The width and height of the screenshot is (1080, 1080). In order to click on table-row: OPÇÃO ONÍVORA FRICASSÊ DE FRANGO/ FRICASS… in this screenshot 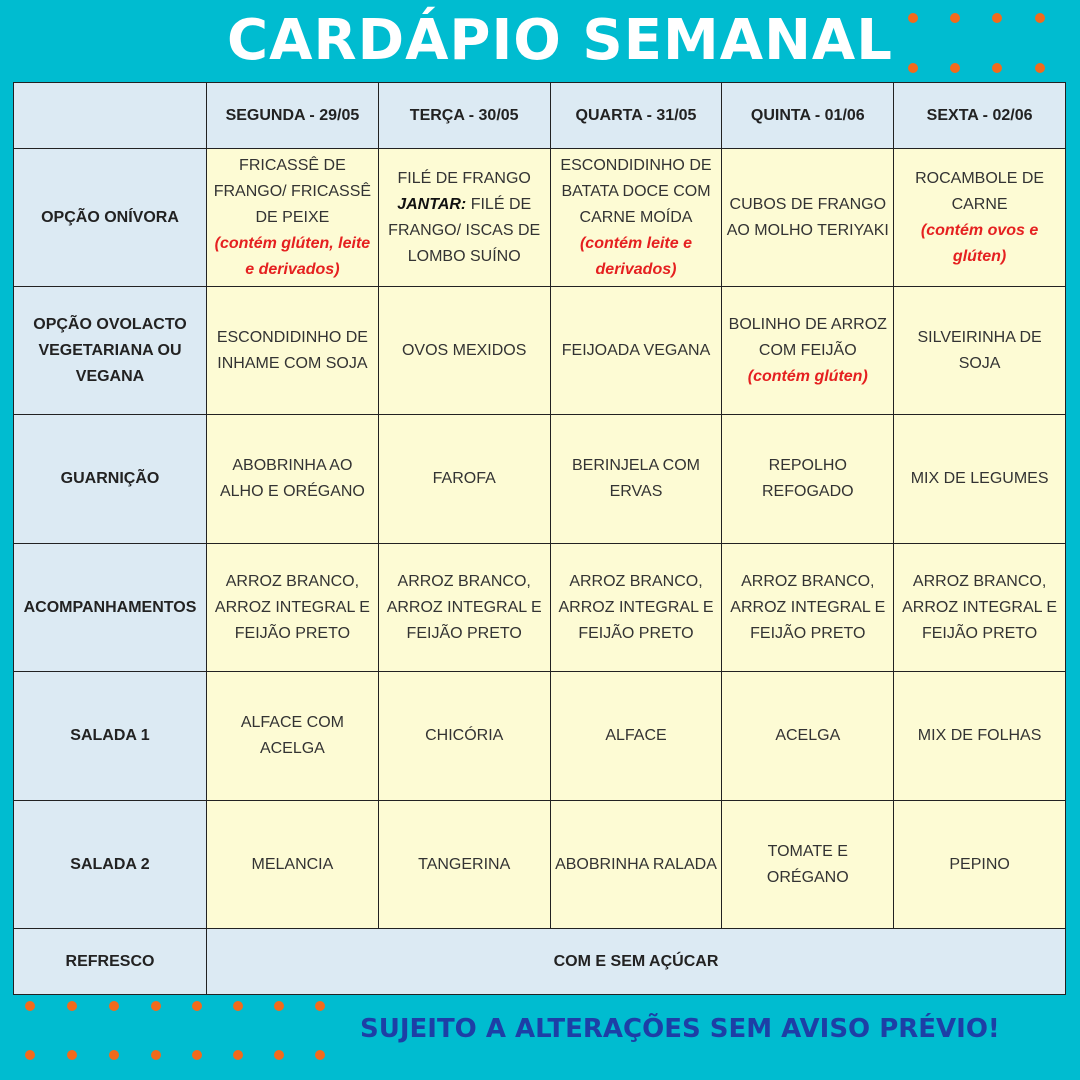, I will do `click(539, 217)`.